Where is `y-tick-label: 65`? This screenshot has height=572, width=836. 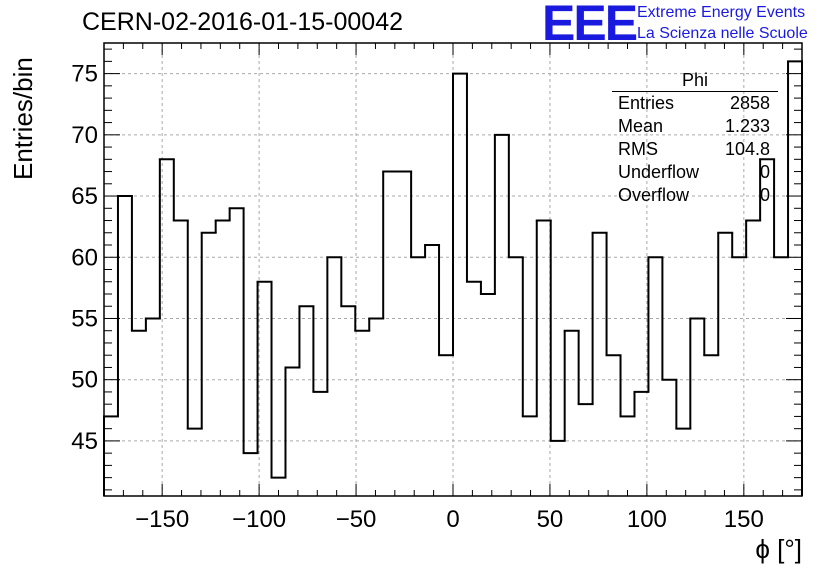
y-tick-label: 65 is located at coordinates (84, 196).